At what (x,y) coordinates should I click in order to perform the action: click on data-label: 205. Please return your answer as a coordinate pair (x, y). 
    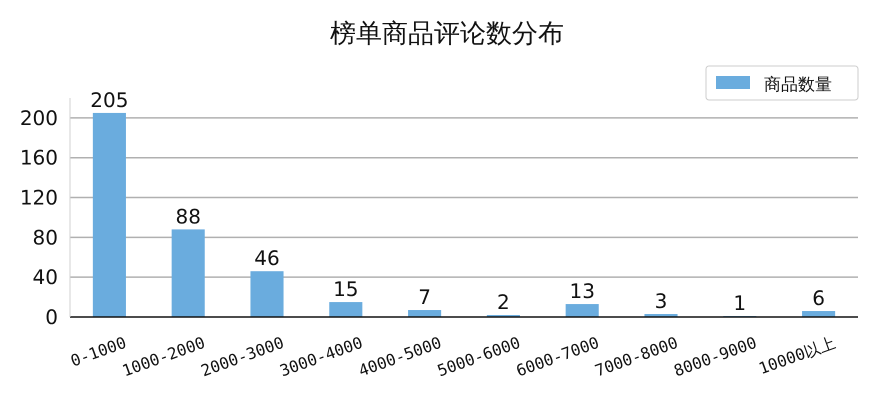
    Looking at the image, I should click on (109, 100).